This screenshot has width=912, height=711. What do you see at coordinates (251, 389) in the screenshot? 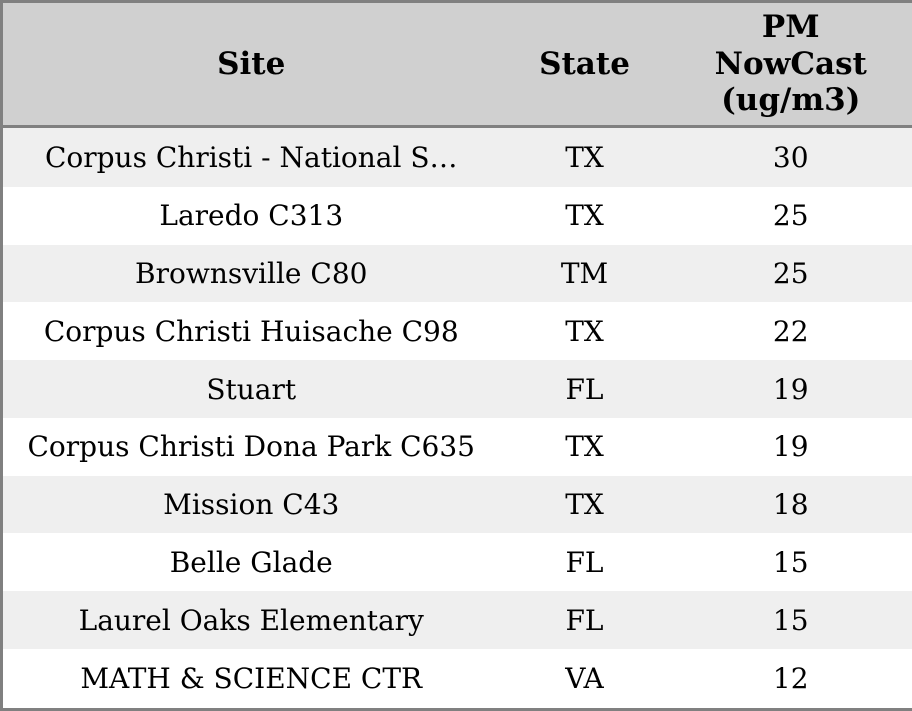
I see `cell-site: Stuart` at bounding box center [251, 389].